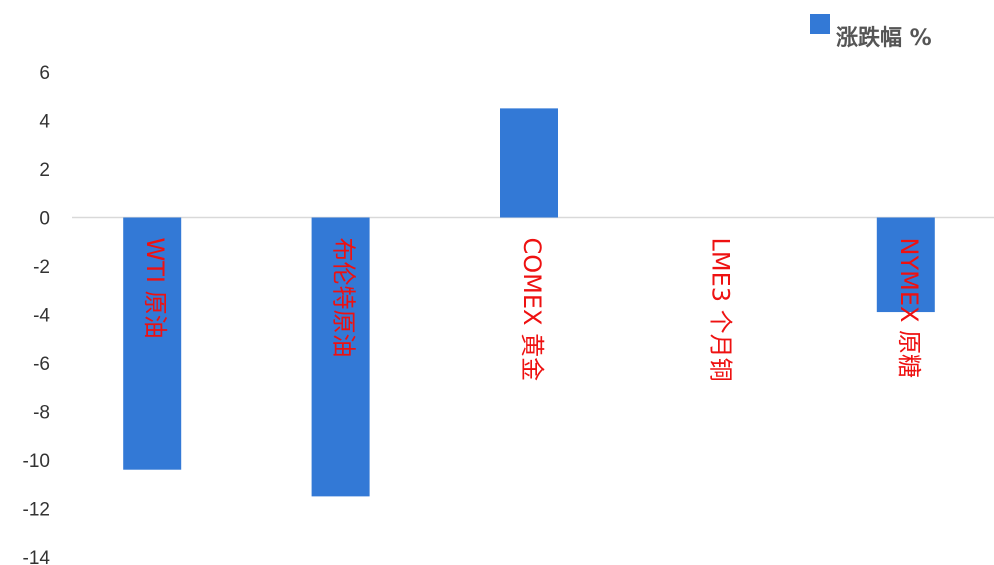  Describe the element at coordinates (155, 288) in the screenshot. I see `category-label: WTI 原油` at that location.